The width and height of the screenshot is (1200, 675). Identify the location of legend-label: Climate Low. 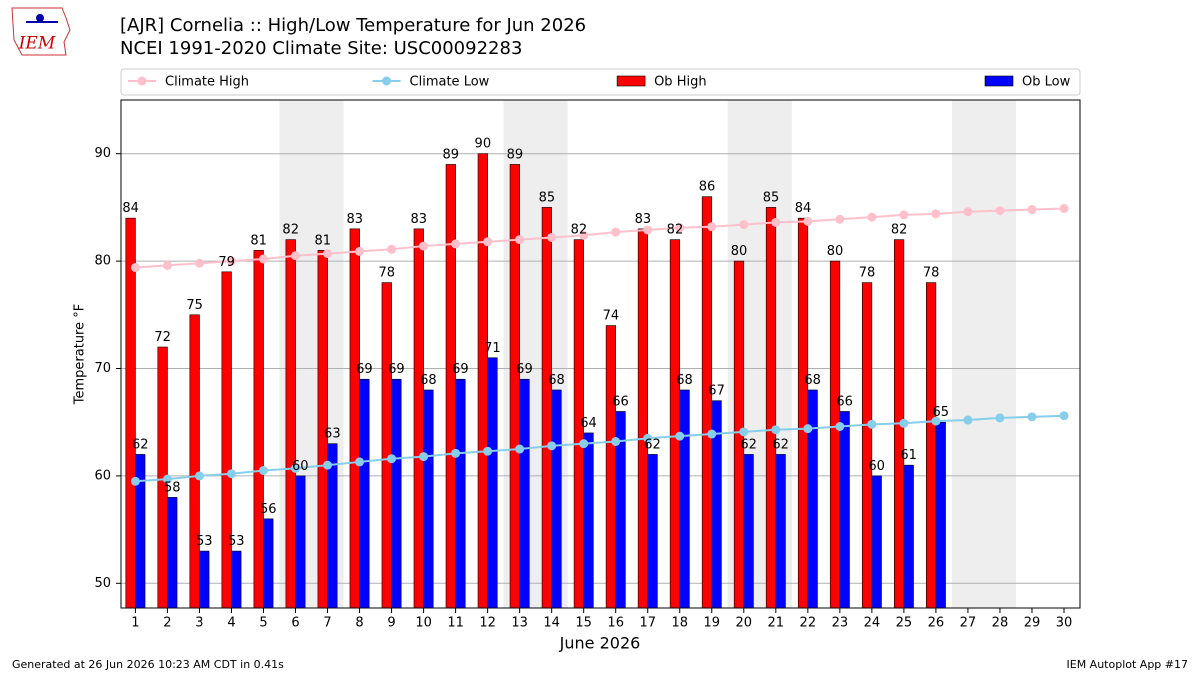
(450, 82).